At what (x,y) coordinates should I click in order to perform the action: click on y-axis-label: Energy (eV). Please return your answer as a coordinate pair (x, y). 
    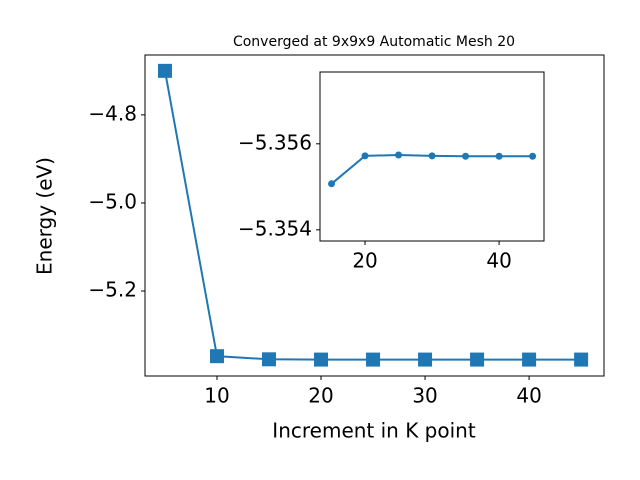
    Looking at the image, I should click on (45, 216).